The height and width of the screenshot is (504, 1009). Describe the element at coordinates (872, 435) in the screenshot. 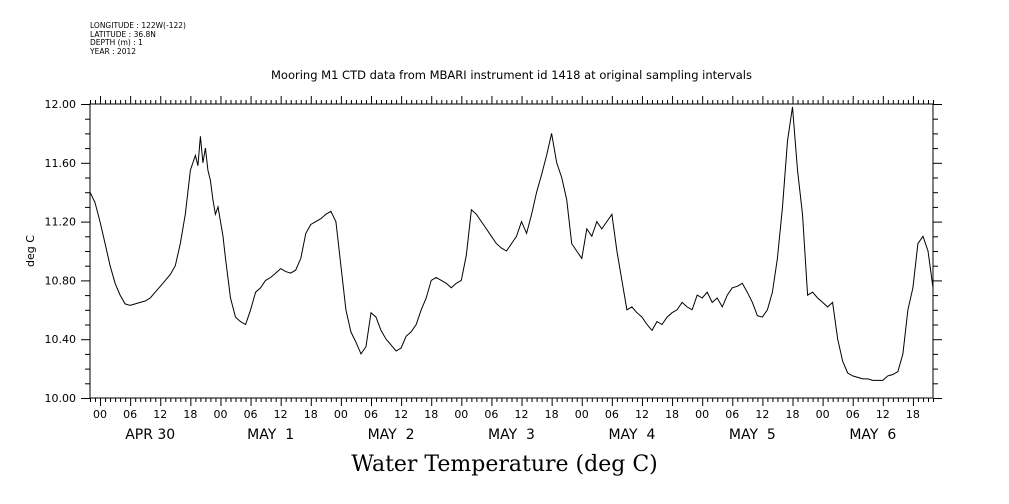

I see `x-day-label: MAY 6` at that location.